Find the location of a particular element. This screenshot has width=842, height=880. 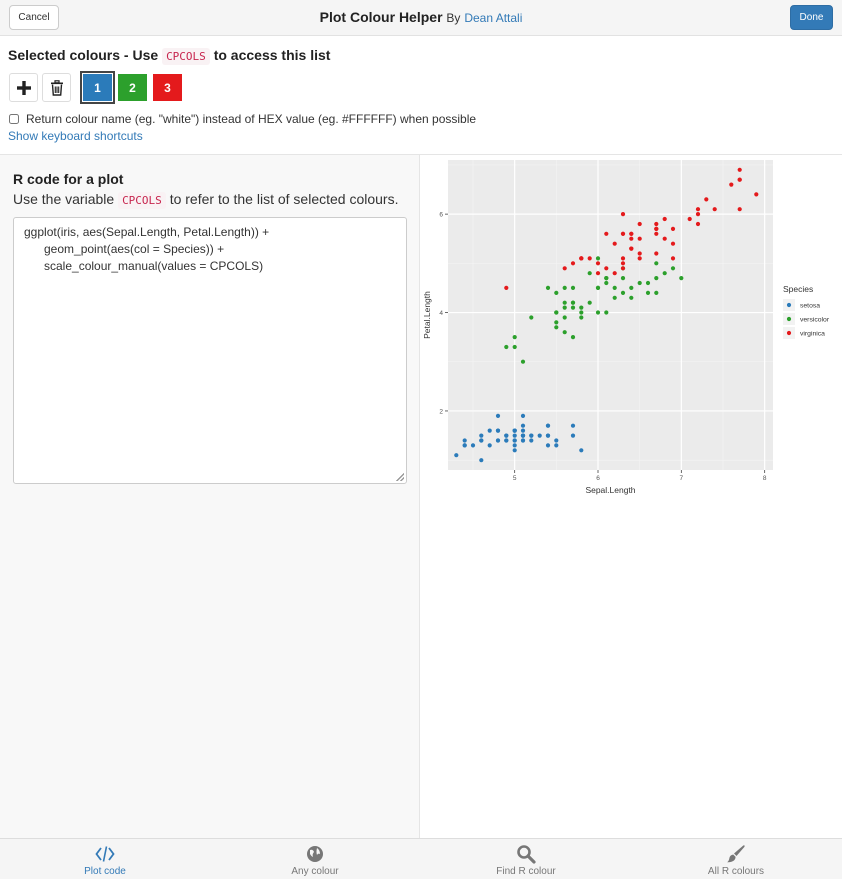

tab-label: Plot code is located at coordinates (105, 871).